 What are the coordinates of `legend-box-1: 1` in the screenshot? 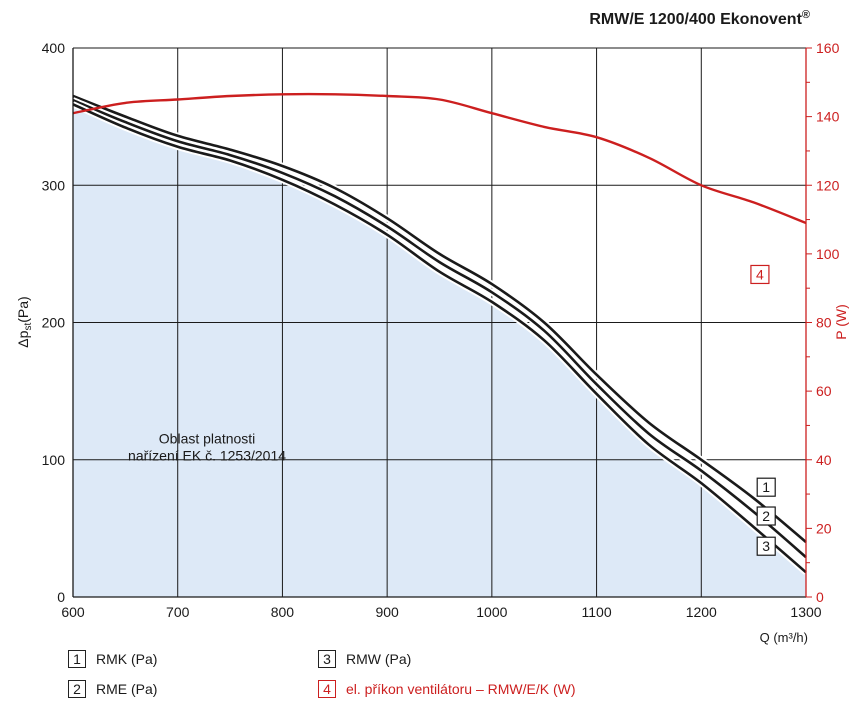 It's located at (77, 659).